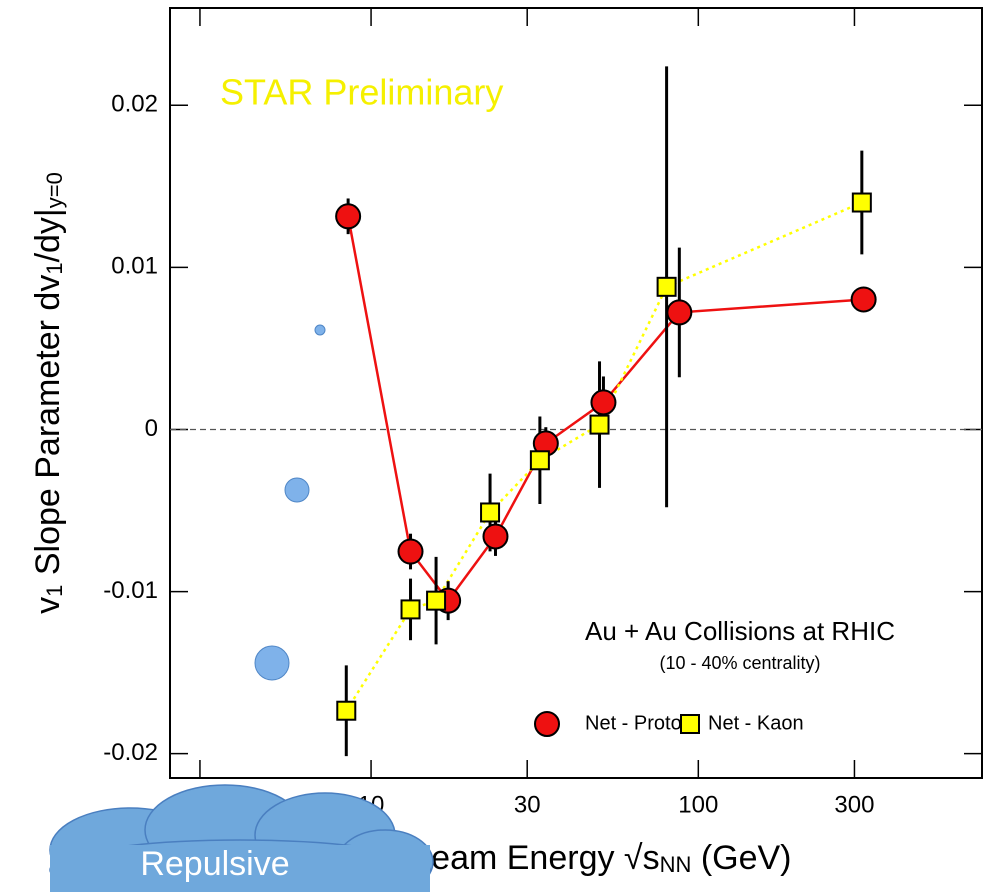  I want to click on legend-label: Net - Proton, so click(639, 723).